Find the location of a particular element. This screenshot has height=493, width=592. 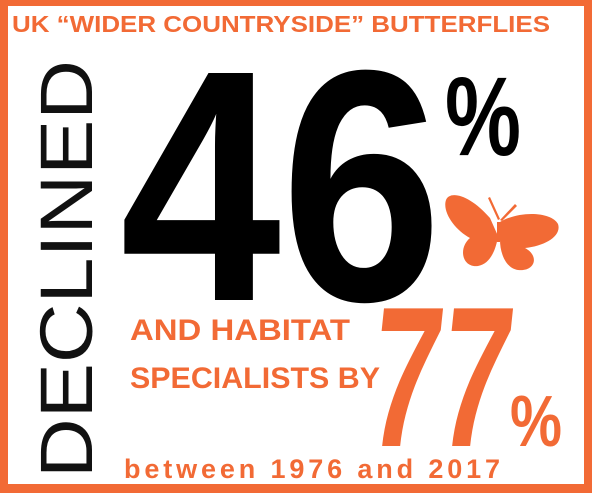

title: UK “WIDER COUNTRYSIDE” BUTTERFLIES is located at coordinates (281, 24).